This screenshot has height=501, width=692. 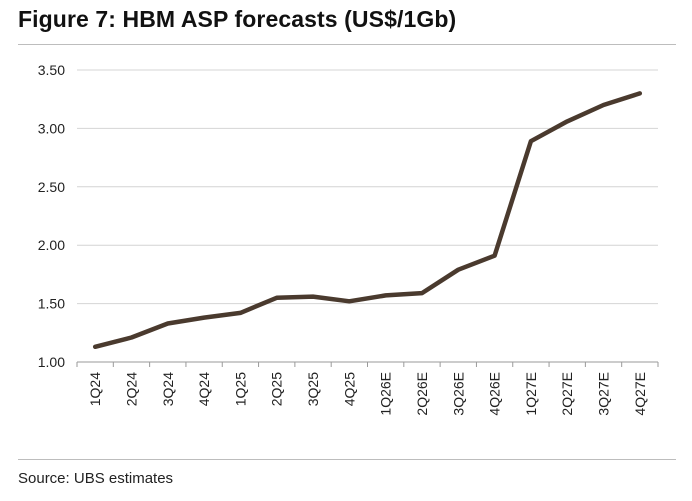 What do you see at coordinates (168, 389) in the screenshot?
I see `x-tick-label: 3Q24` at bounding box center [168, 389].